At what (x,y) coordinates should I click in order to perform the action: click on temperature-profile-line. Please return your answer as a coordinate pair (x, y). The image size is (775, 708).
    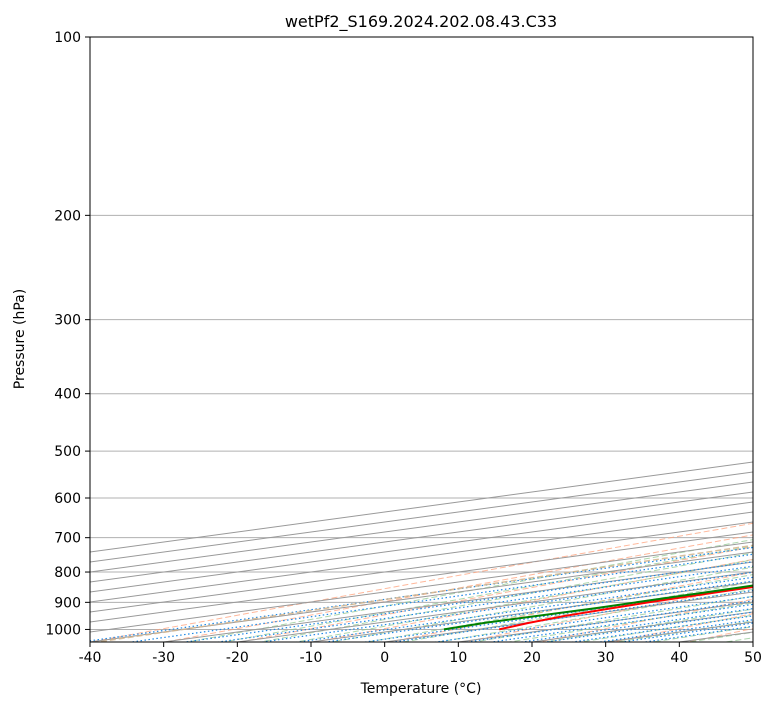
    Looking at the image, I should click on (625, 608).